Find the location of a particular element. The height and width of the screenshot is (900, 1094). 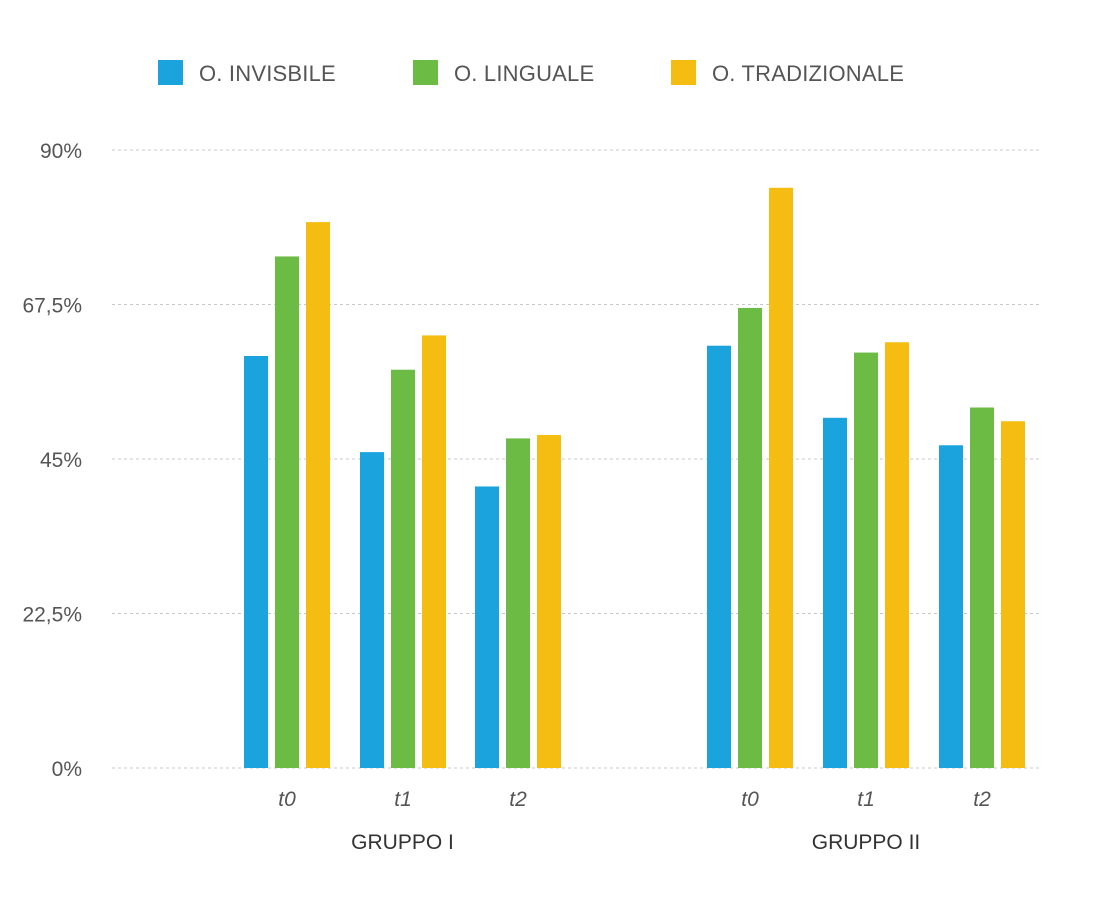

y-axis: 90% 67,5% 45% 22,5% 0% is located at coordinates (52, 460).